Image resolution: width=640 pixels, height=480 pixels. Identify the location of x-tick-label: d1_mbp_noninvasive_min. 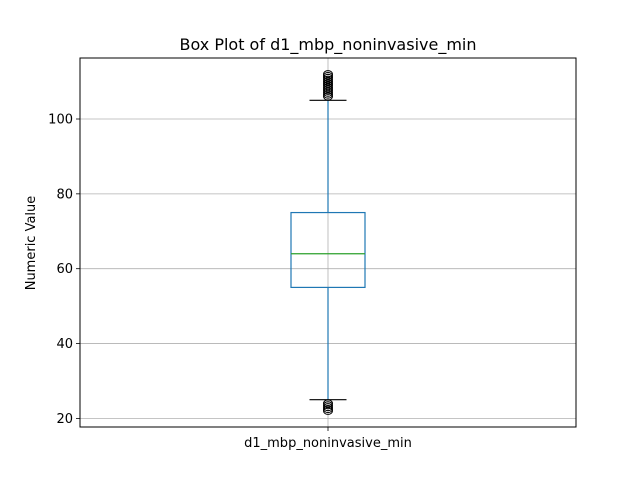
(328, 443).